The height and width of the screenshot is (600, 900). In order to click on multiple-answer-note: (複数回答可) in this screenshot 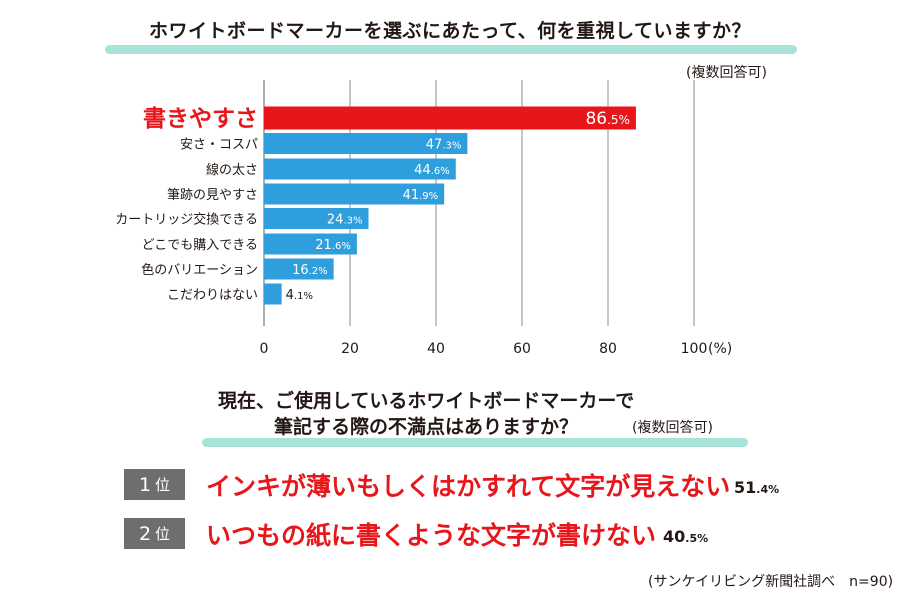, I will do `click(726, 73)`.